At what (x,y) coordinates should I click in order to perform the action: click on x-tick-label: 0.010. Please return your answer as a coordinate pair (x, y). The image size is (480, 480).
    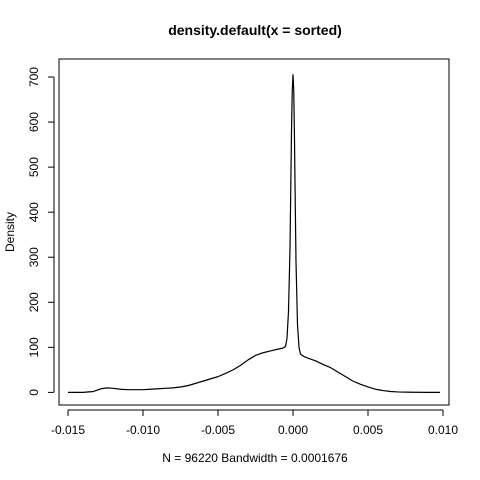
    Looking at the image, I should click on (443, 430).